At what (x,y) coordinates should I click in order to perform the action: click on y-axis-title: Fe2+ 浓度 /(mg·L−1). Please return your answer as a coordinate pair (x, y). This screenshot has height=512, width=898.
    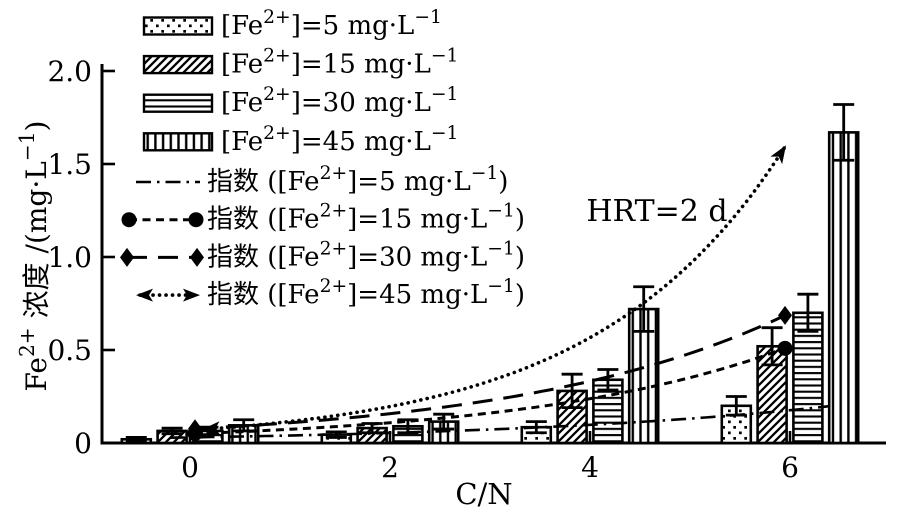
    Looking at the image, I should click on (34, 256).